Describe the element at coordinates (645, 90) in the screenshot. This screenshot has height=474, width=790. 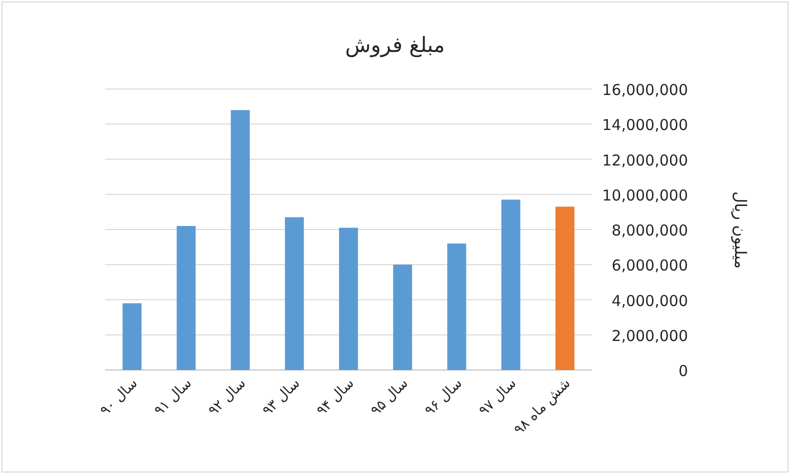
I see `y-tick-label: 16,000,000` at that location.